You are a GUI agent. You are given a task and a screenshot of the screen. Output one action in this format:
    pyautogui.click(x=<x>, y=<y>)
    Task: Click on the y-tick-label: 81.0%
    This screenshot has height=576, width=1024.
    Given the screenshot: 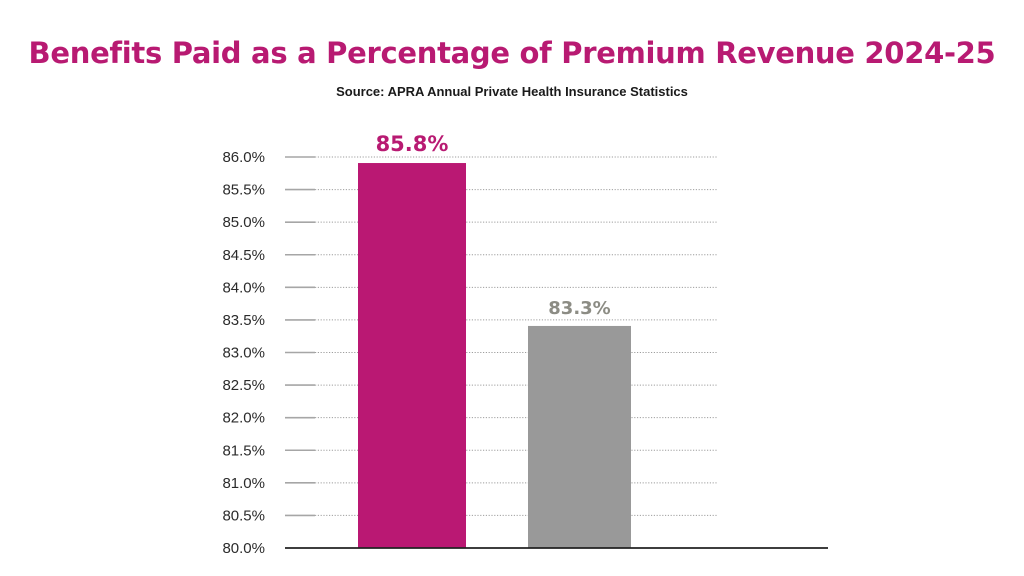 What is the action you would take?
    pyautogui.click(x=243, y=483)
    